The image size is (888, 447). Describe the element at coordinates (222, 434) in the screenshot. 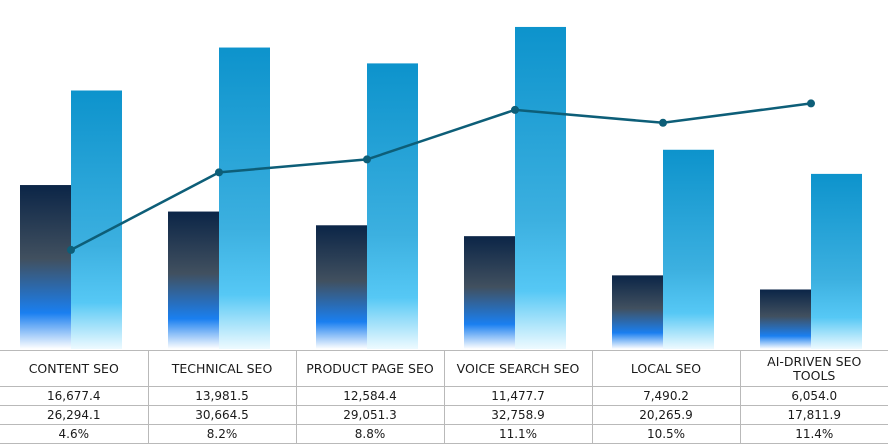

I see `table-cell: 8.2%` at that location.